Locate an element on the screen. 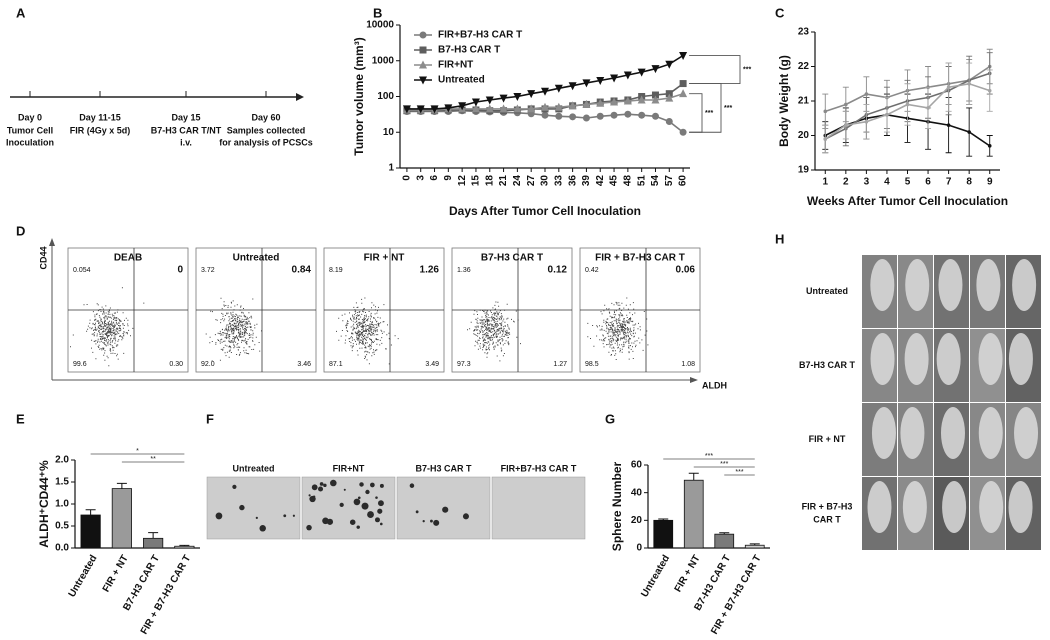 This screenshot has width=1050, height=640. row-label: Untreated is located at coordinates (827, 291).